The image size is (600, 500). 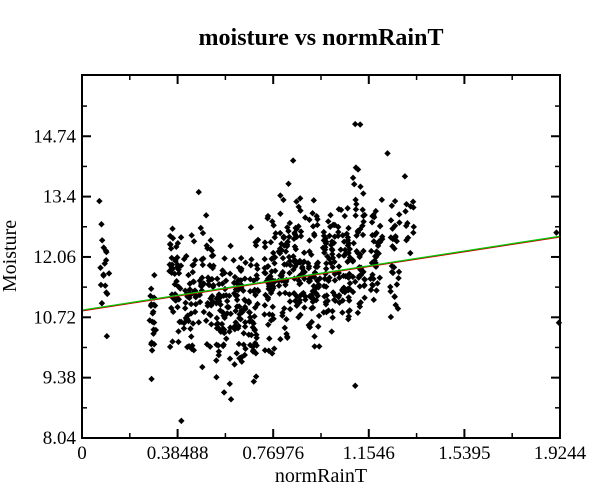 What do you see at coordinates (369, 453) in the screenshot?
I see `x-tick-label: 1.1546` at bounding box center [369, 453].